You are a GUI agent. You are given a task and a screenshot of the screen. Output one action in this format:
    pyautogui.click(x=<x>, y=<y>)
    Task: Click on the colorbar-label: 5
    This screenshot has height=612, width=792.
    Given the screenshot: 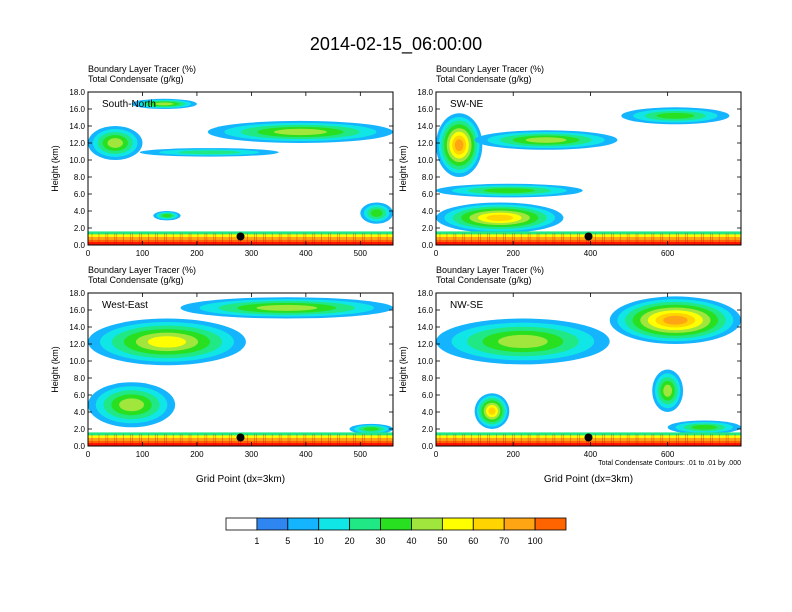 What is the action you would take?
    pyautogui.click(x=287, y=541)
    